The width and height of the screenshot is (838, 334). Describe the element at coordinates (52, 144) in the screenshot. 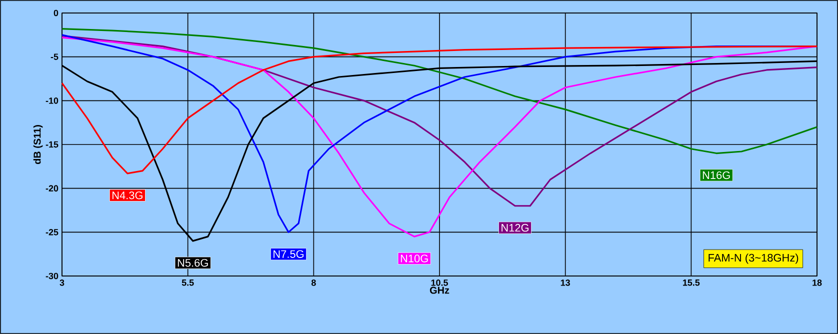

I see `y-tick-label: -15` at that location.